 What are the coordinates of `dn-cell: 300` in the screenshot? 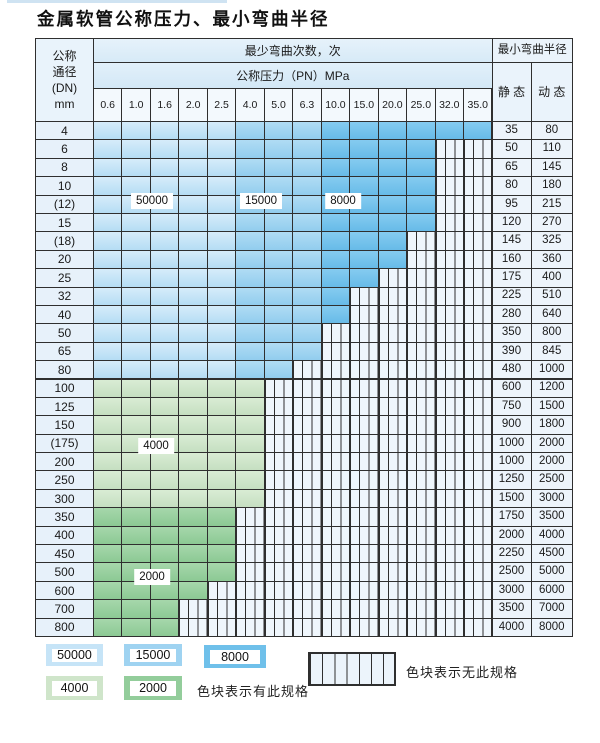 It's located at (64, 498).